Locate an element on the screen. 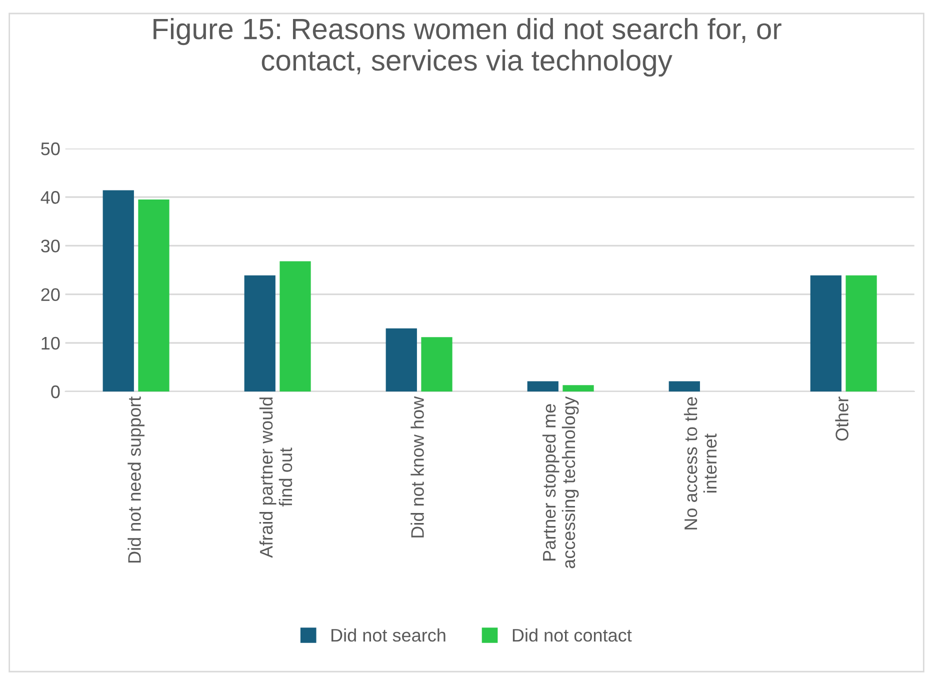  legend-label: Did not search is located at coordinates (389, 635).